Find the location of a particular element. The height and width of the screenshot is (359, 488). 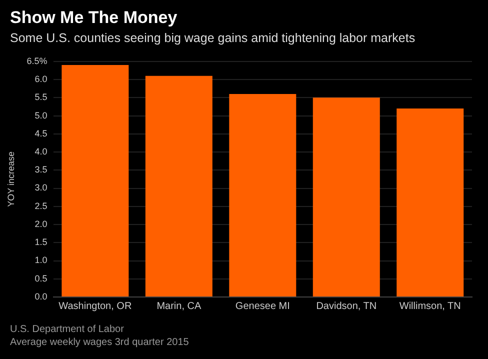

x-tick-label: Genesee MI is located at coordinates (262, 306).